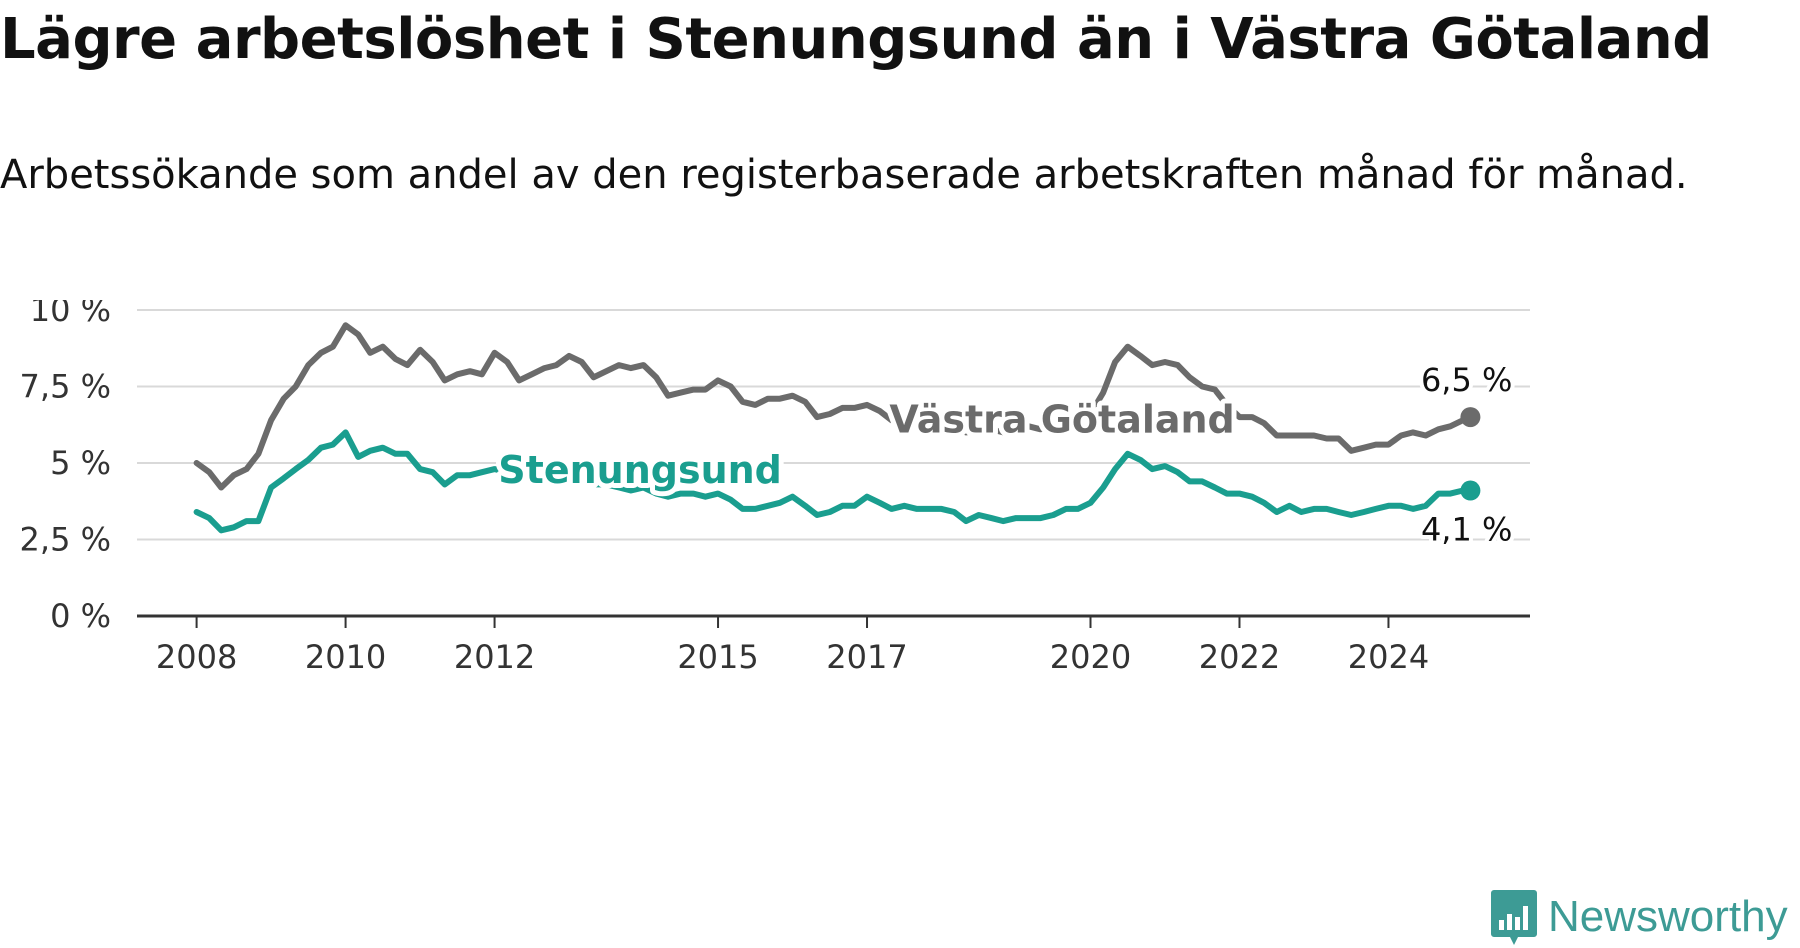  What do you see at coordinates (1239, 657) in the screenshot?
I see `x-tick-label: 2022` at bounding box center [1239, 657].